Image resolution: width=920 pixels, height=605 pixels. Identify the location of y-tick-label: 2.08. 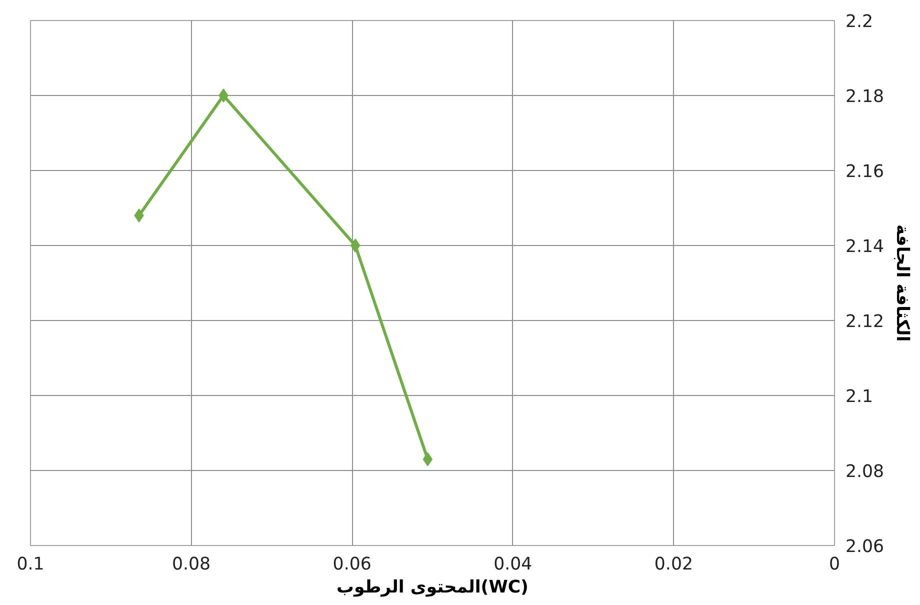
(865, 472).